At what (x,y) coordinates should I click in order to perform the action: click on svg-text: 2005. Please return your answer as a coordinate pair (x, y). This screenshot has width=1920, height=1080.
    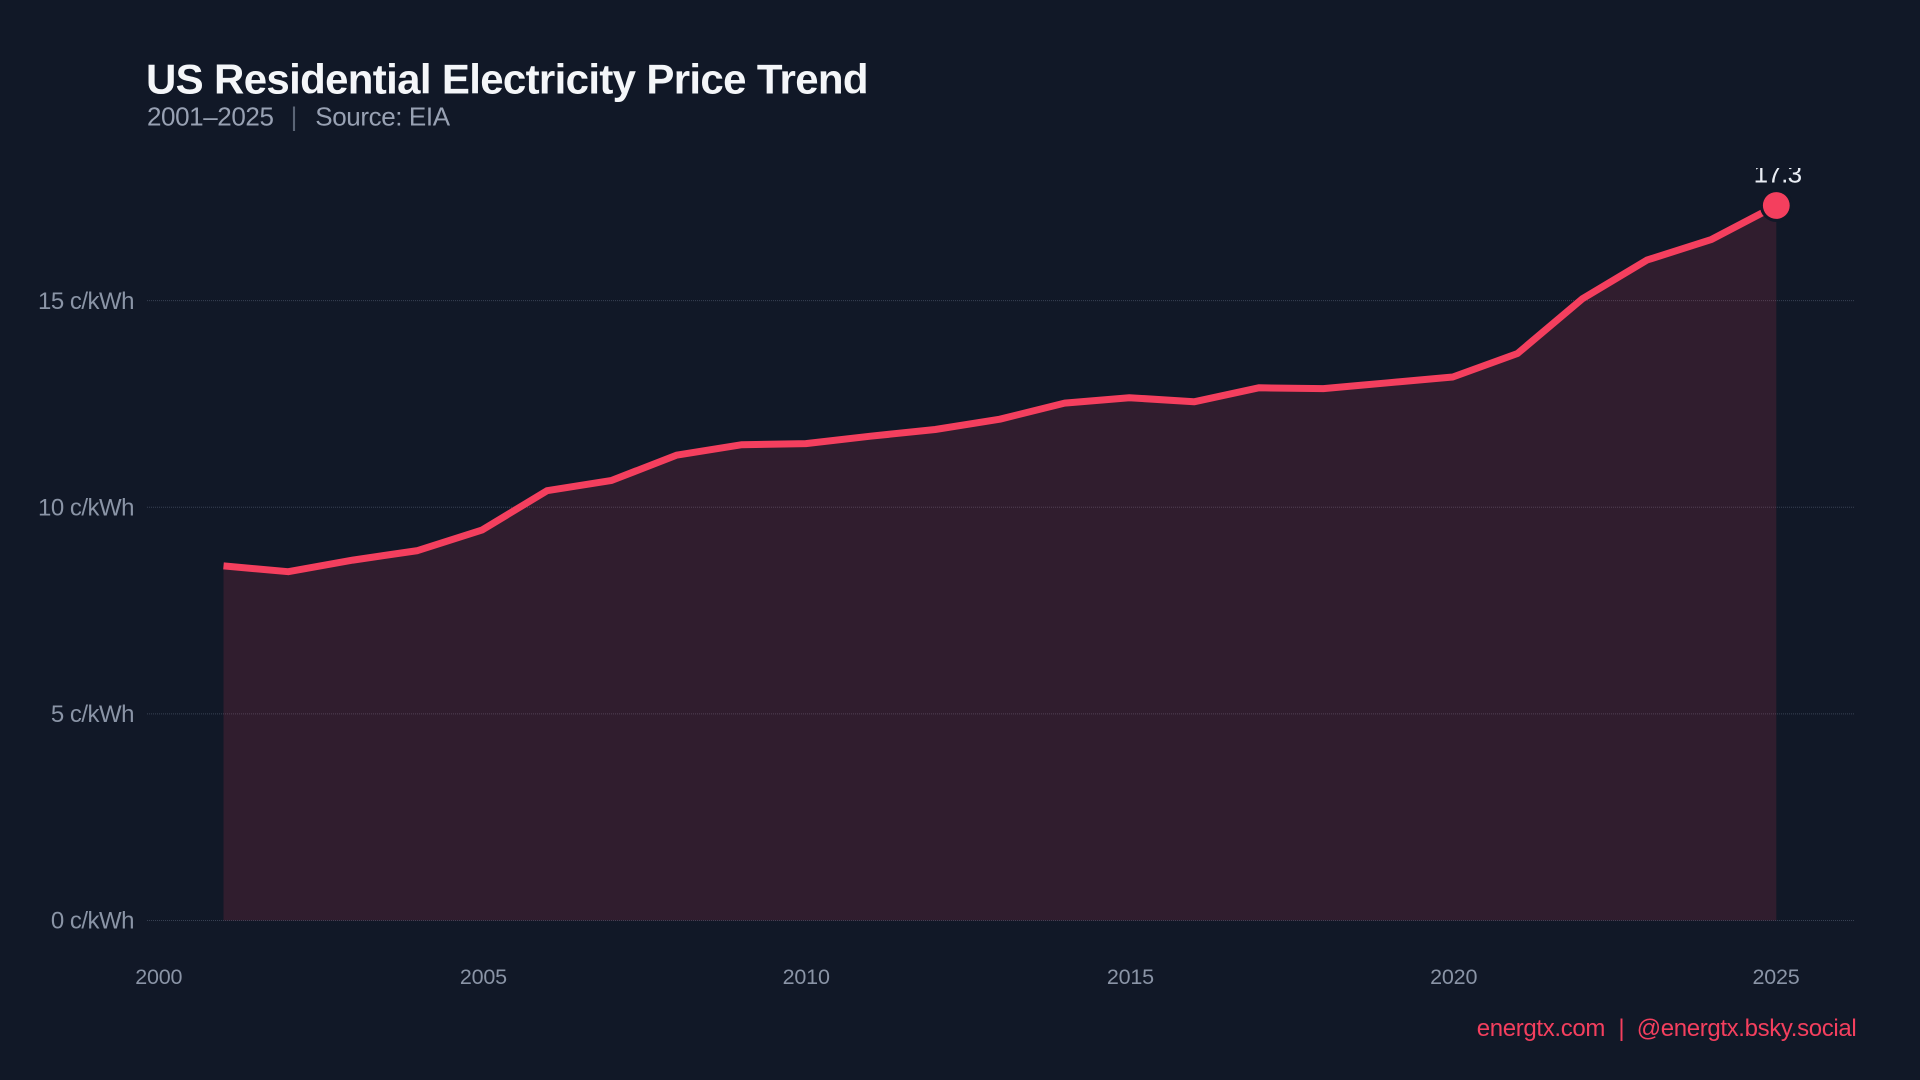
    Looking at the image, I should click on (483, 977).